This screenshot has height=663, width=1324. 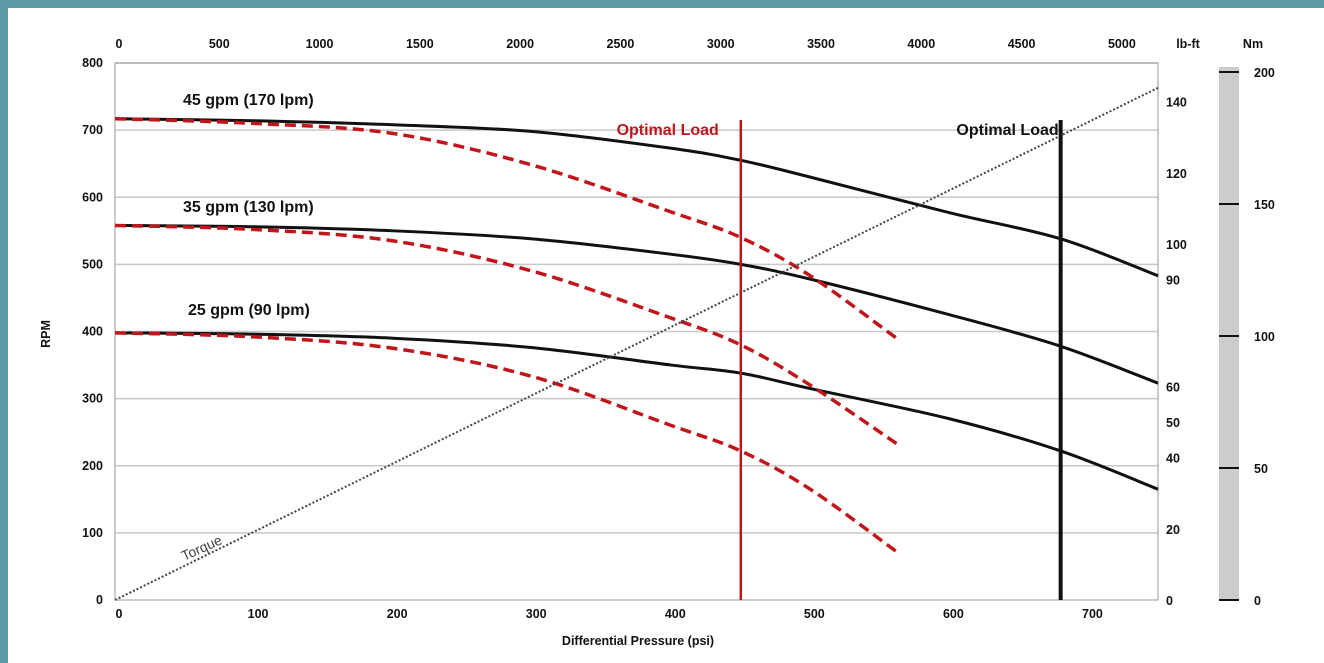 I want to click on x-tick-300: 300, so click(x=536, y=614).